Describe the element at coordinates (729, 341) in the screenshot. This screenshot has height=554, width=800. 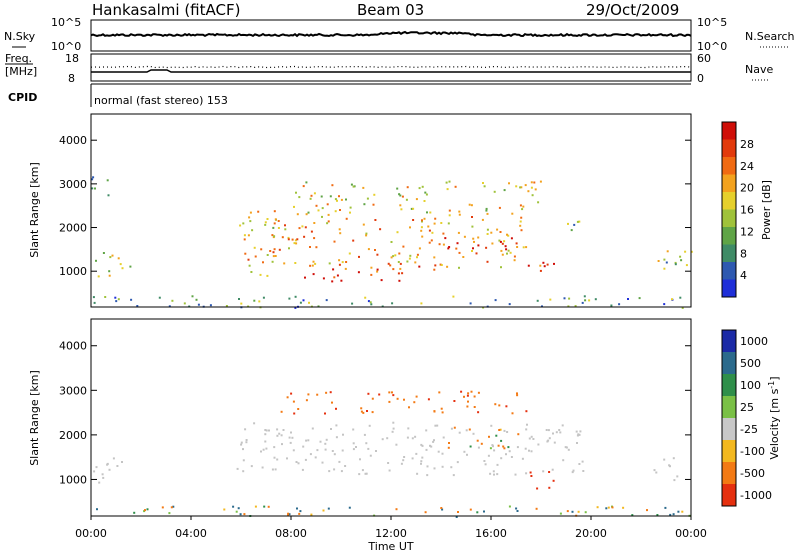
I see `velocity-colorbar-swatch` at that location.